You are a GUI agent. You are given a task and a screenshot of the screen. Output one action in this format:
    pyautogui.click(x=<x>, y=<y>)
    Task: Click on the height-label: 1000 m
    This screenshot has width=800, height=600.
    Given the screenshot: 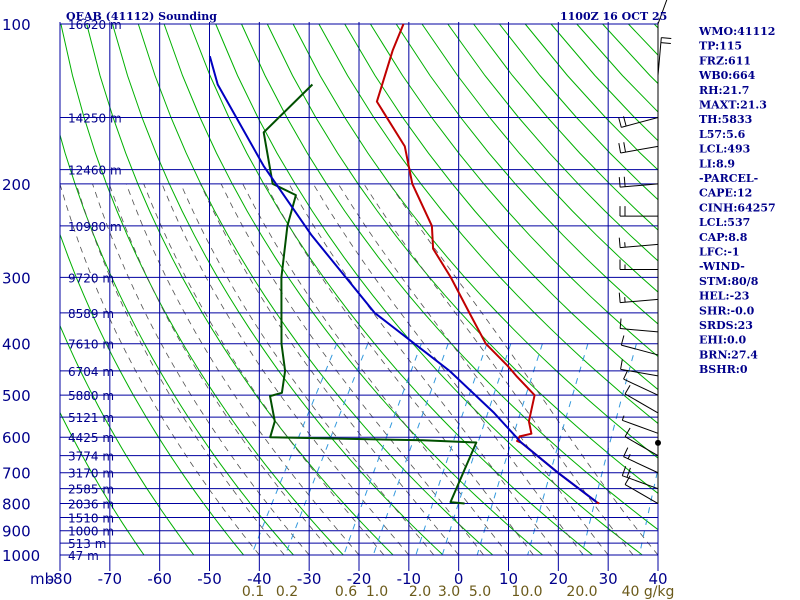 What is the action you would take?
    pyautogui.click(x=91, y=532)
    